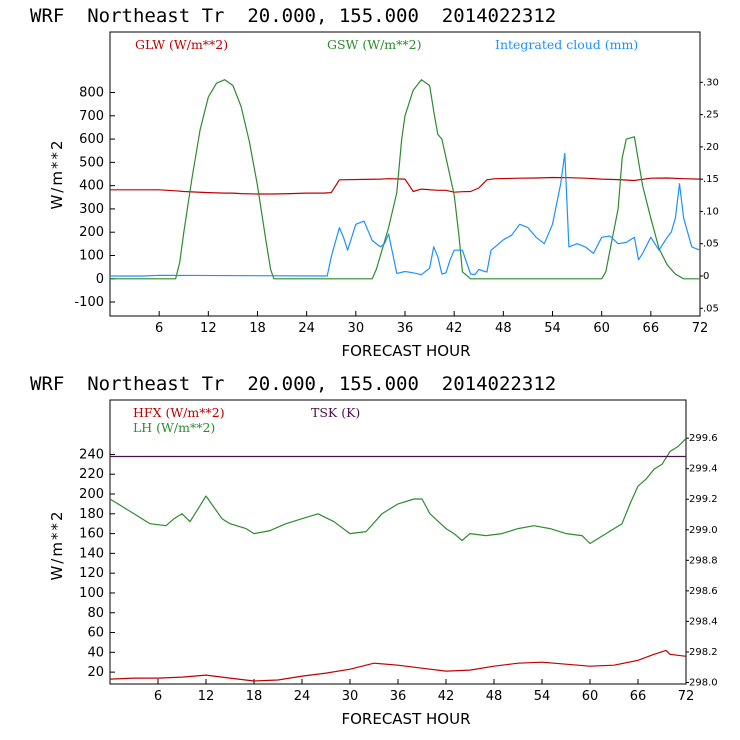 This screenshot has width=740, height=740. Describe the element at coordinates (706, 276) in the screenshot. I see `y2-tick-label: 0` at that location.